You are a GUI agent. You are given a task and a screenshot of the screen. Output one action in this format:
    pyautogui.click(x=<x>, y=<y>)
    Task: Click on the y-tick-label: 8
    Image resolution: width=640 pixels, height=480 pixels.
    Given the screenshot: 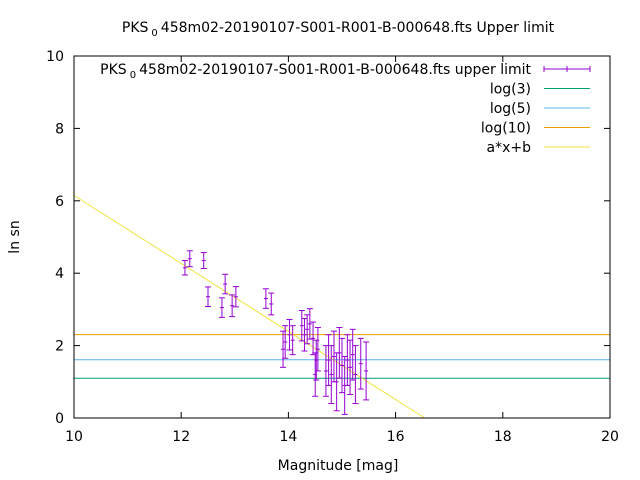 What is the action you would take?
    pyautogui.click(x=59, y=129)
    